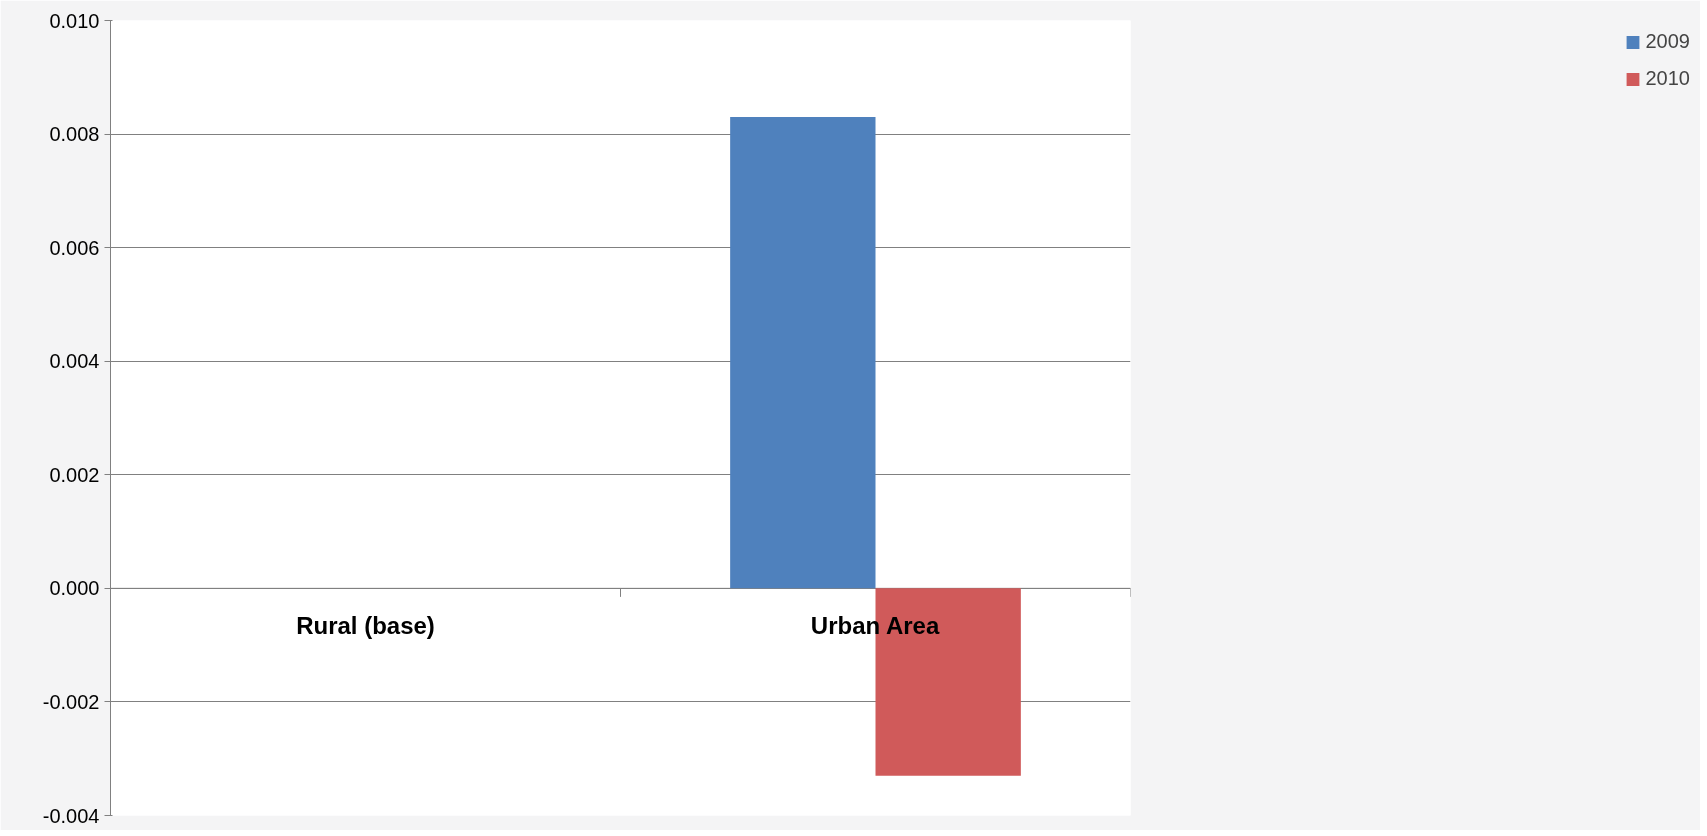  Describe the element at coordinates (74, 474) in the screenshot. I see `y-tick-label: 0.002` at that location.